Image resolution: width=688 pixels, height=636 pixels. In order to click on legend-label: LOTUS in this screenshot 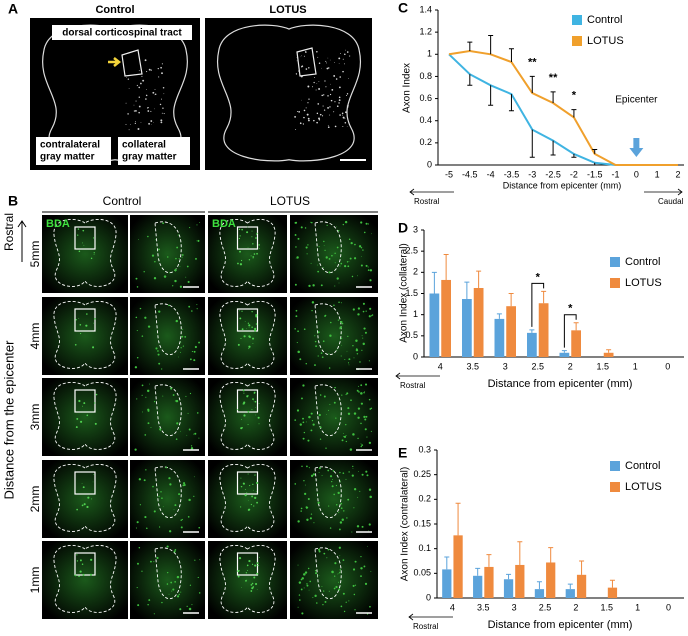, I will do `click(643, 283)`.